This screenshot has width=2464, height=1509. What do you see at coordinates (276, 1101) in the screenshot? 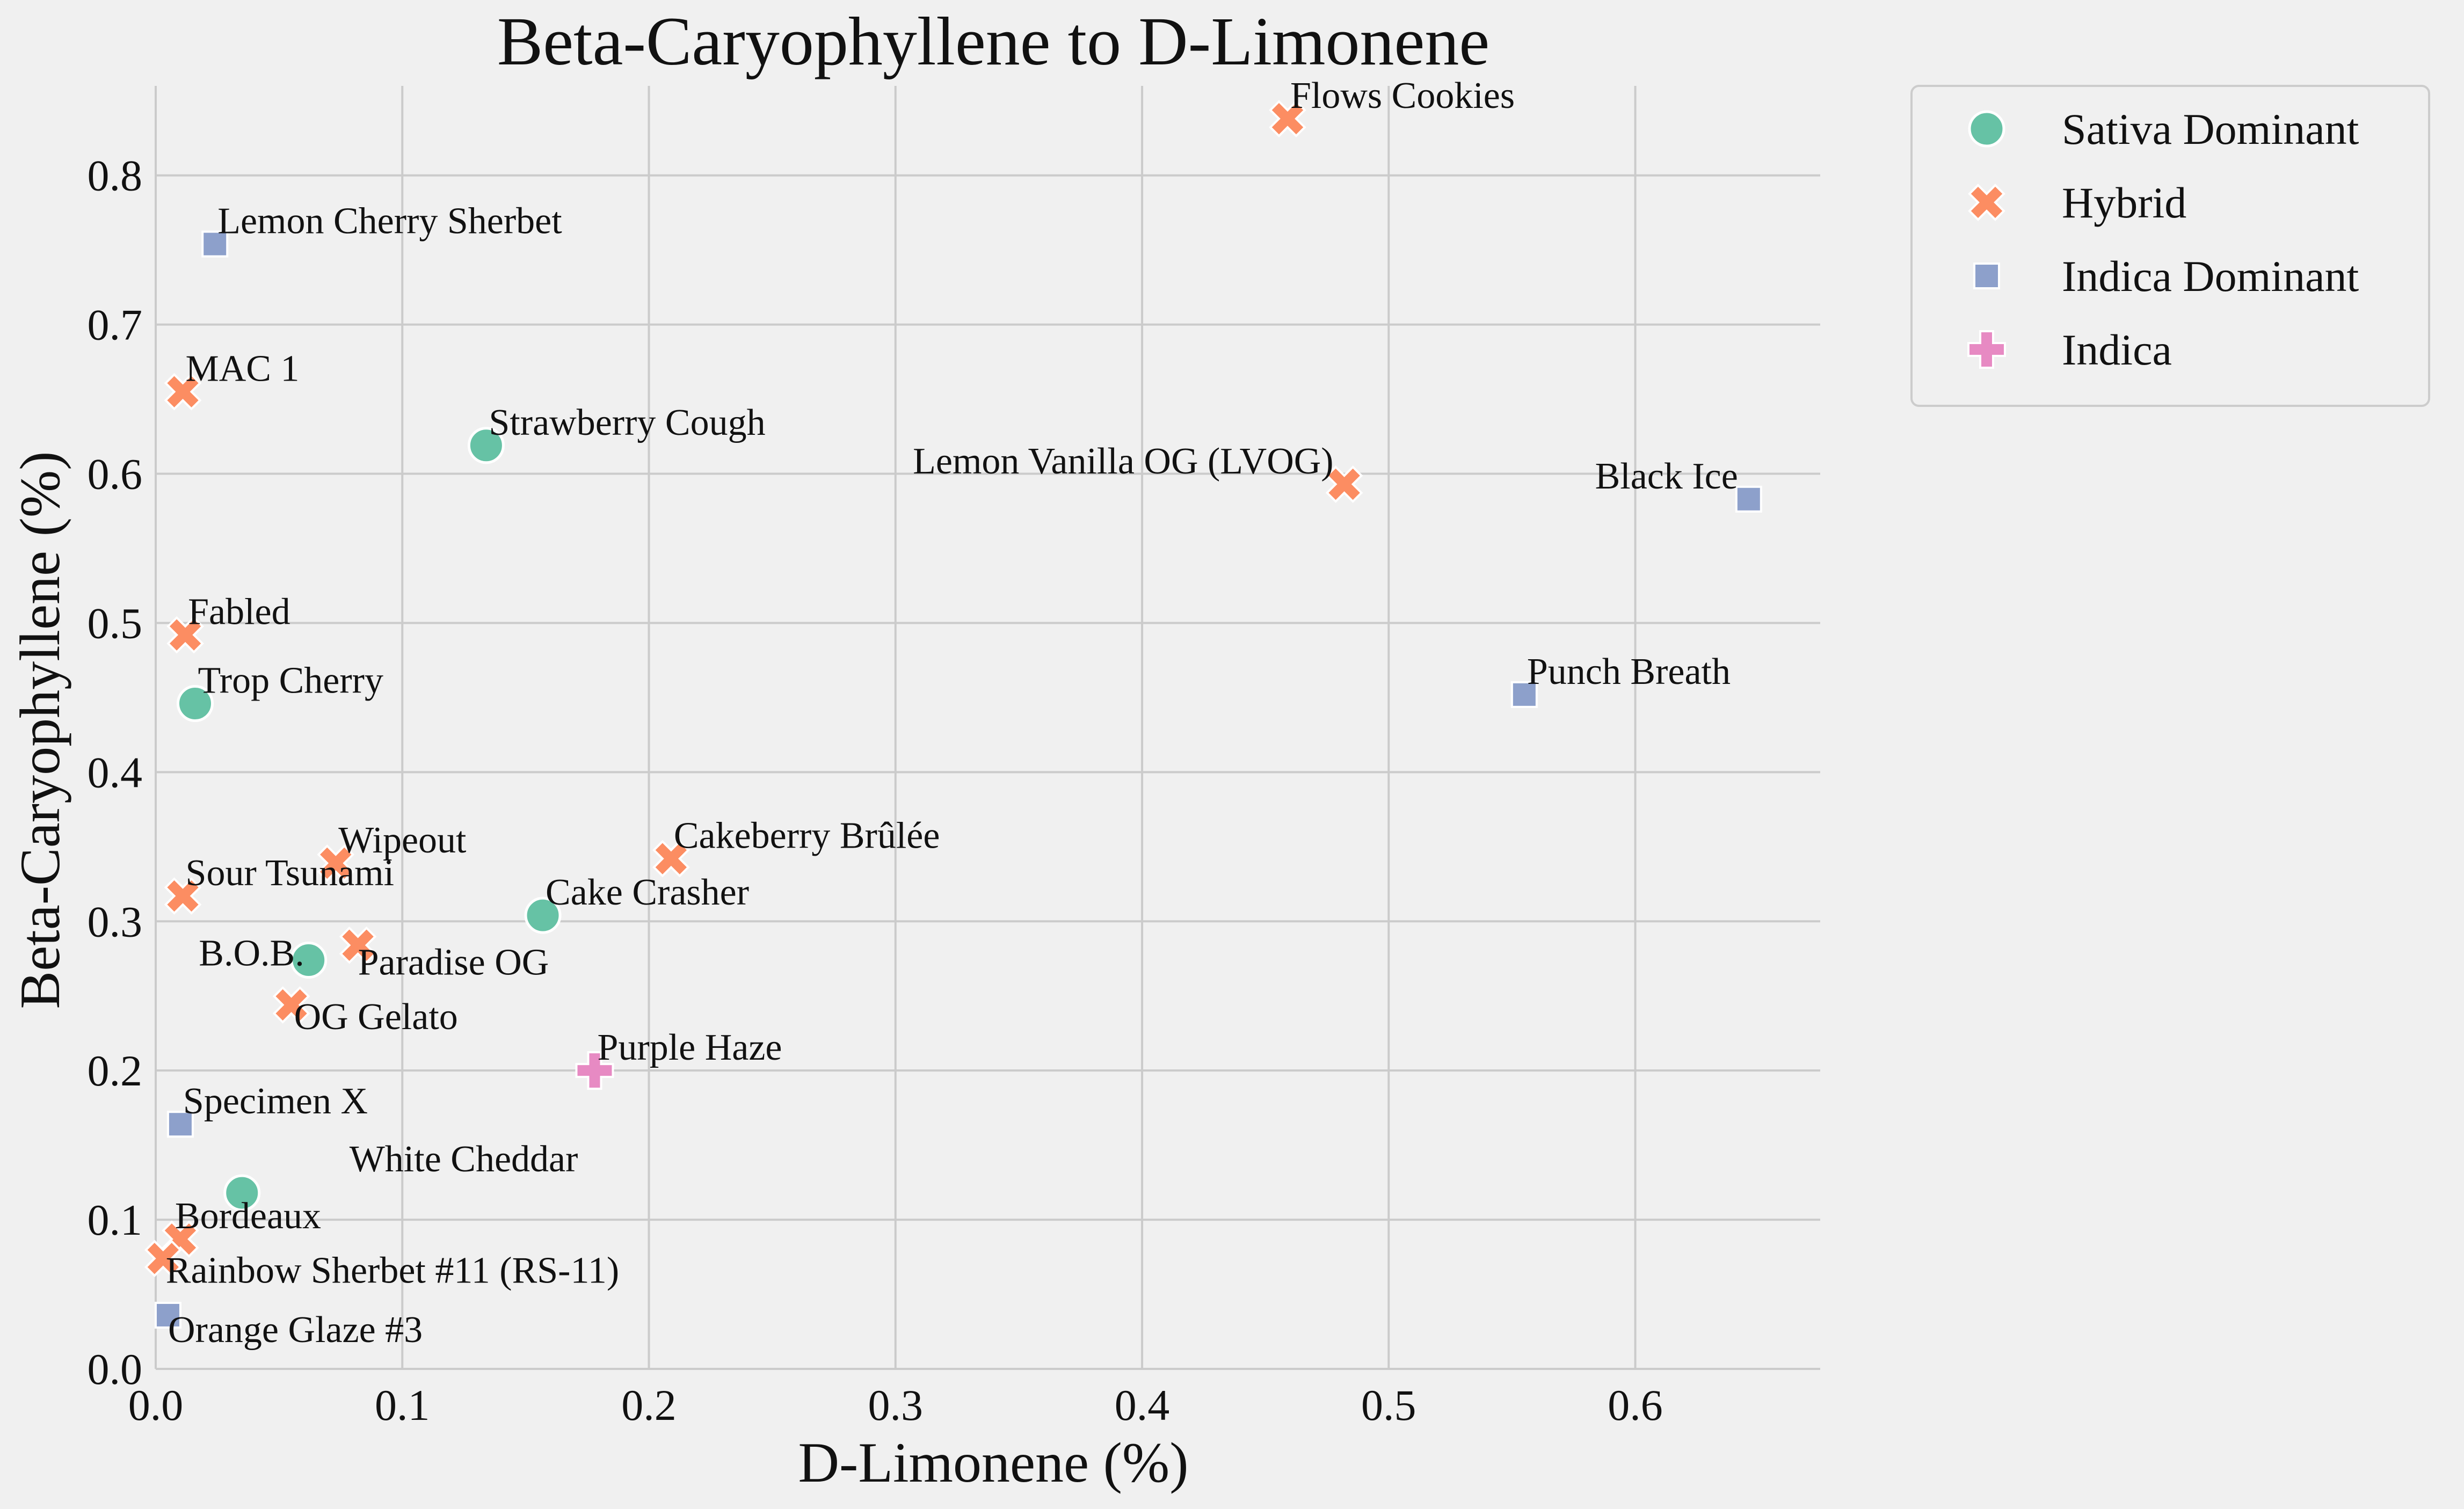
I see `point-label: Specimen X` at bounding box center [276, 1101].